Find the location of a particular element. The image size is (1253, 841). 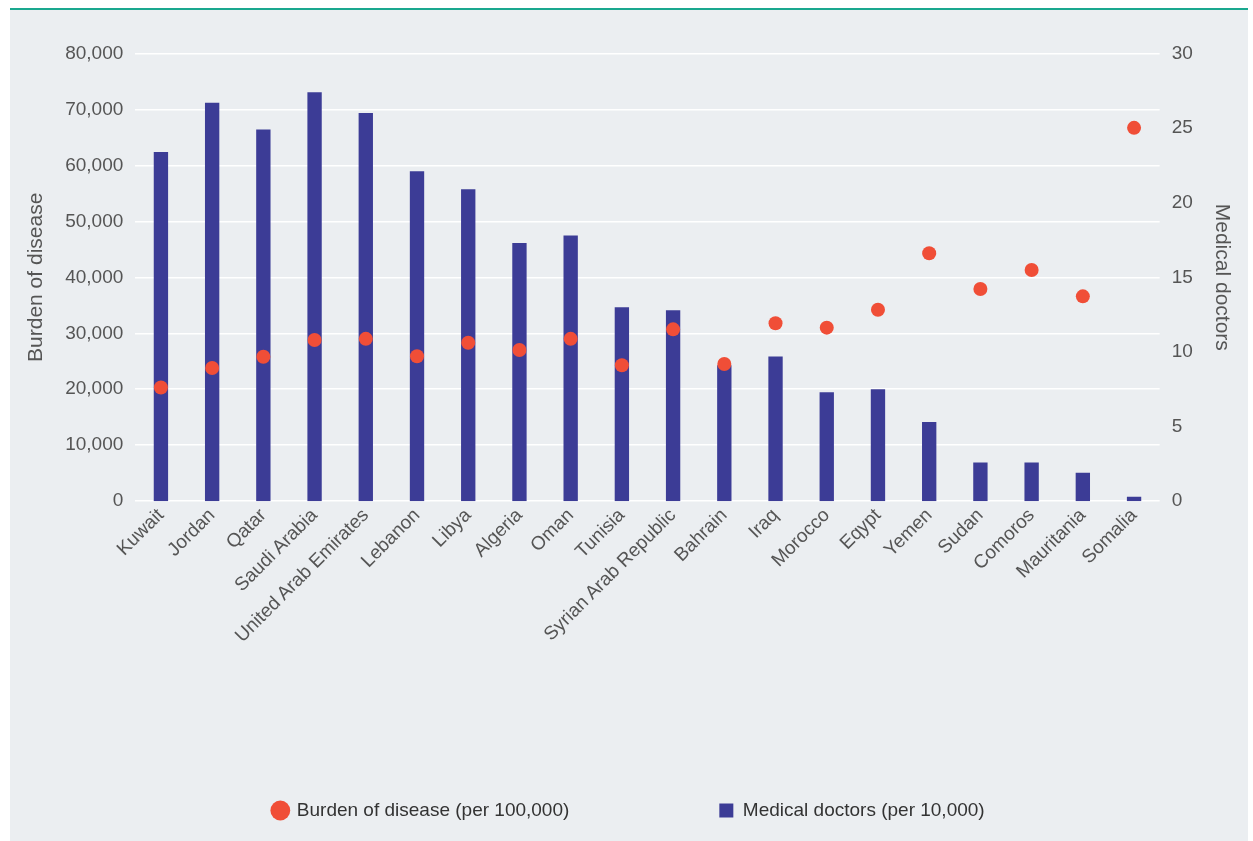

legend-label: Medical doctors (per 10,000) is located at coordinates (863, 809).